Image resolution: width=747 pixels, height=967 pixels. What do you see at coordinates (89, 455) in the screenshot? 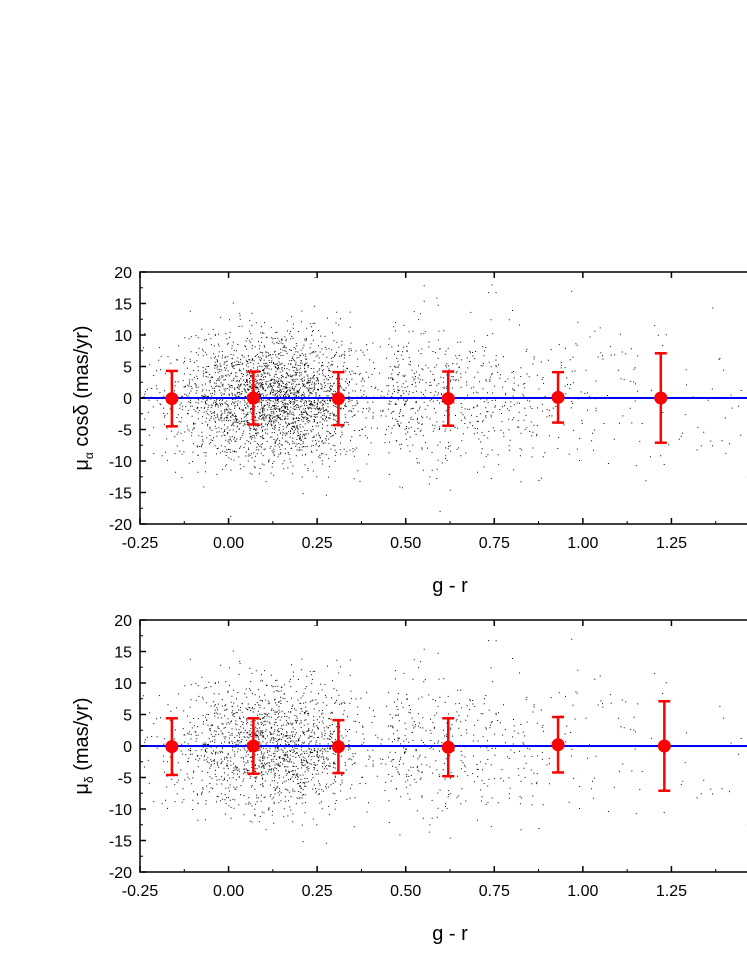
I see `y-axis-subscript: α` at bounding box center [89, 455].